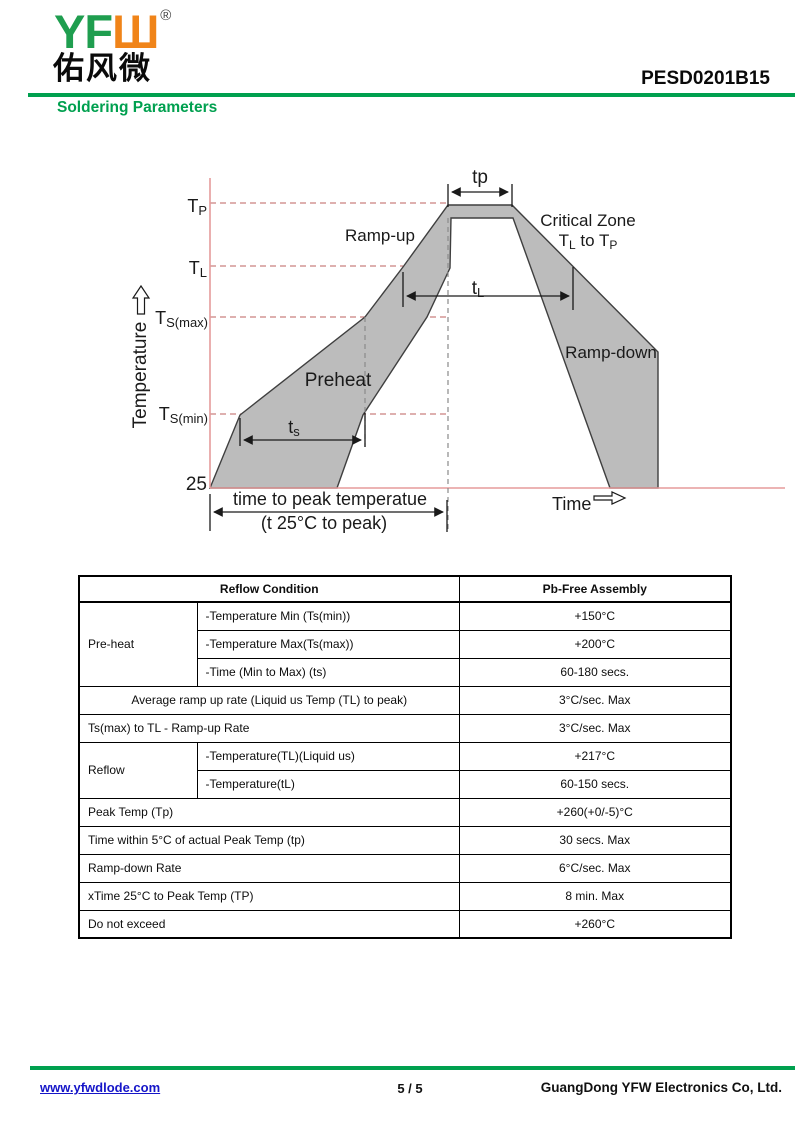  I want to click on row-label: -Temperature Max(Ts(max)), so click(328, 644).